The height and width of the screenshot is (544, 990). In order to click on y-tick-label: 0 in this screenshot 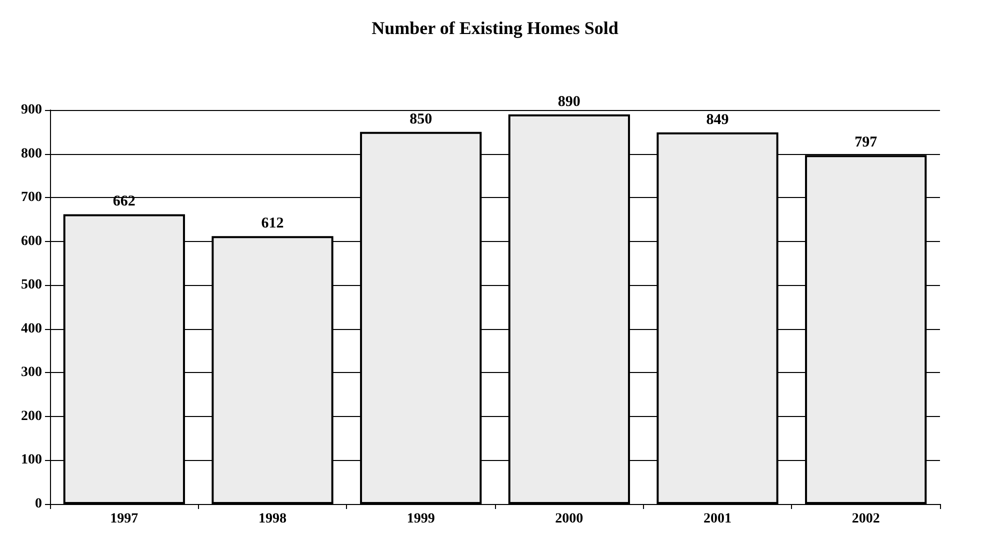, I will do `click(38, 504)`.